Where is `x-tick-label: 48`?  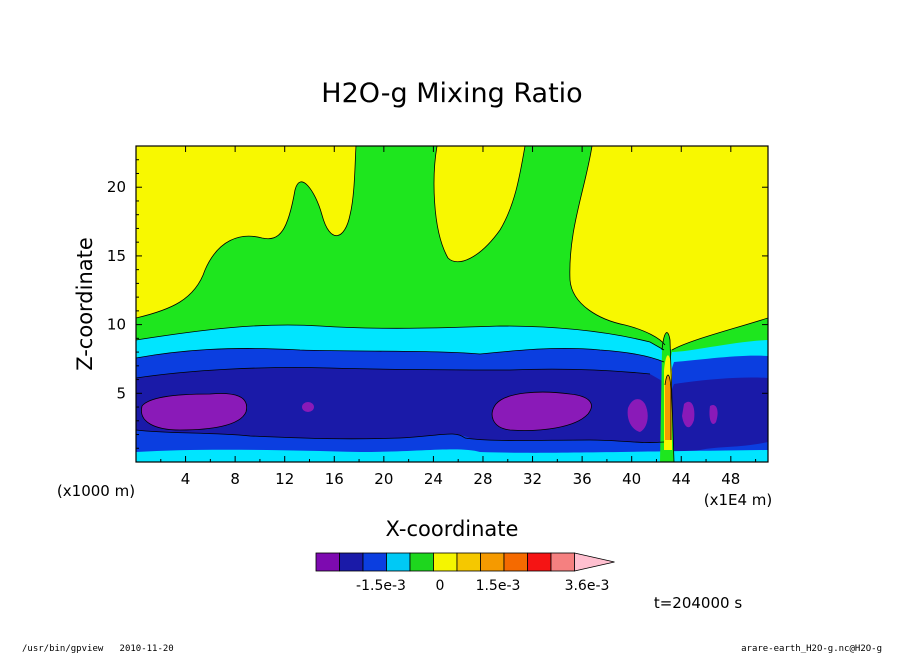 x-tick-label: 48 is located at coordinates (730, 479).